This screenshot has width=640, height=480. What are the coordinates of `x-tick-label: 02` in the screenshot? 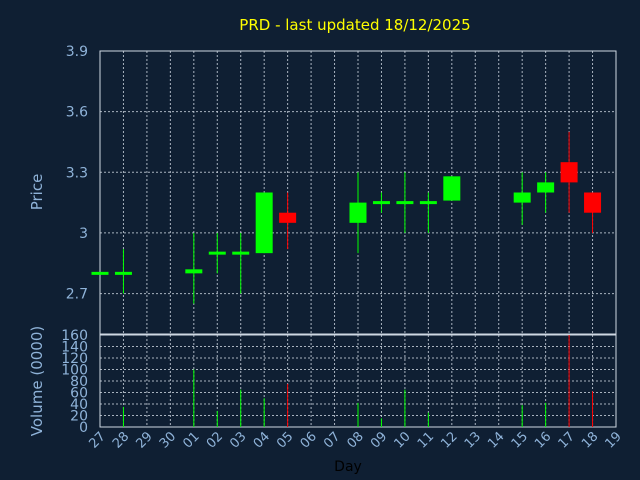 It's located at (215, 440).